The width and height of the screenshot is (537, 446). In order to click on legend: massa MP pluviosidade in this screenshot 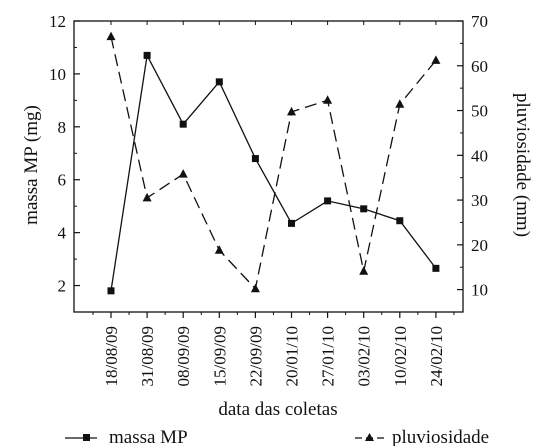, I will do `click(277, 436)`.